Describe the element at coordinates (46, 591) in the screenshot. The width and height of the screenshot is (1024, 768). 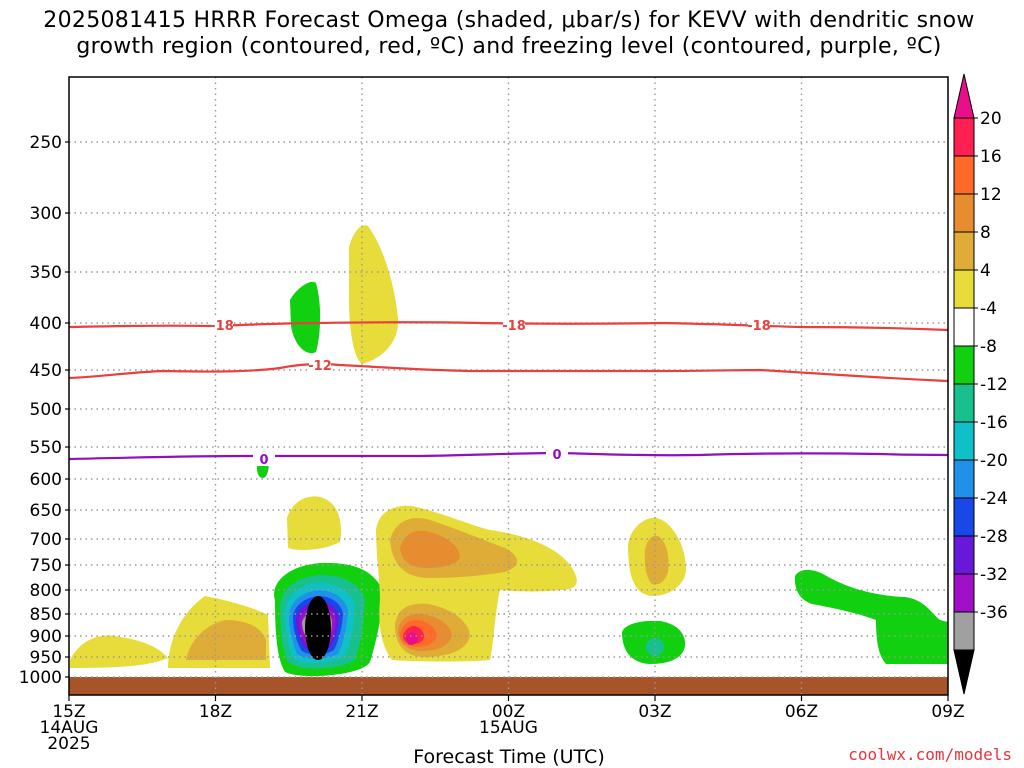
I see `y-tick-label: 800` at that location.